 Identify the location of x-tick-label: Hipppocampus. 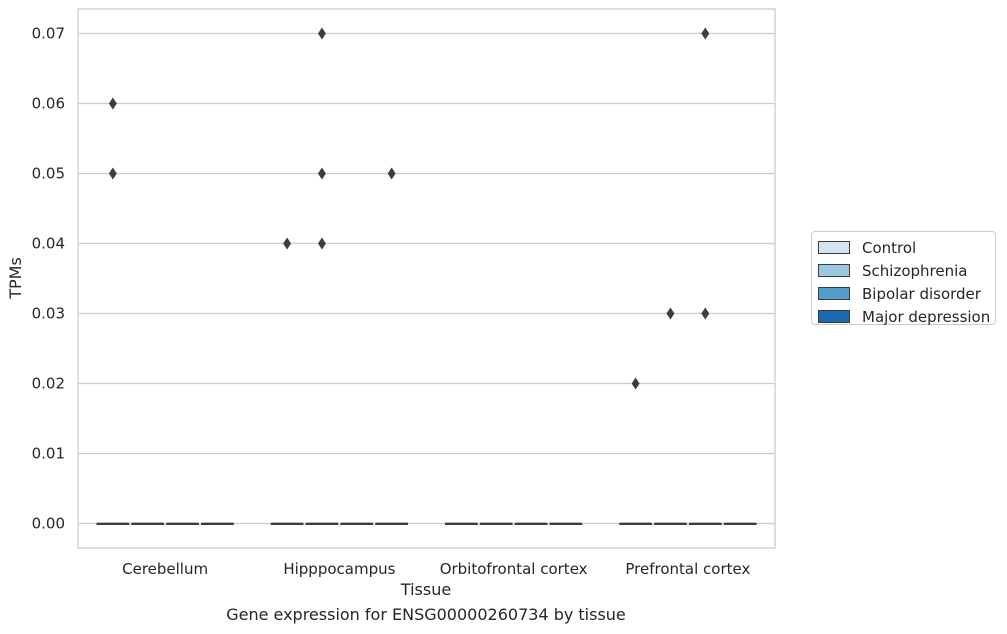
(339, 569).